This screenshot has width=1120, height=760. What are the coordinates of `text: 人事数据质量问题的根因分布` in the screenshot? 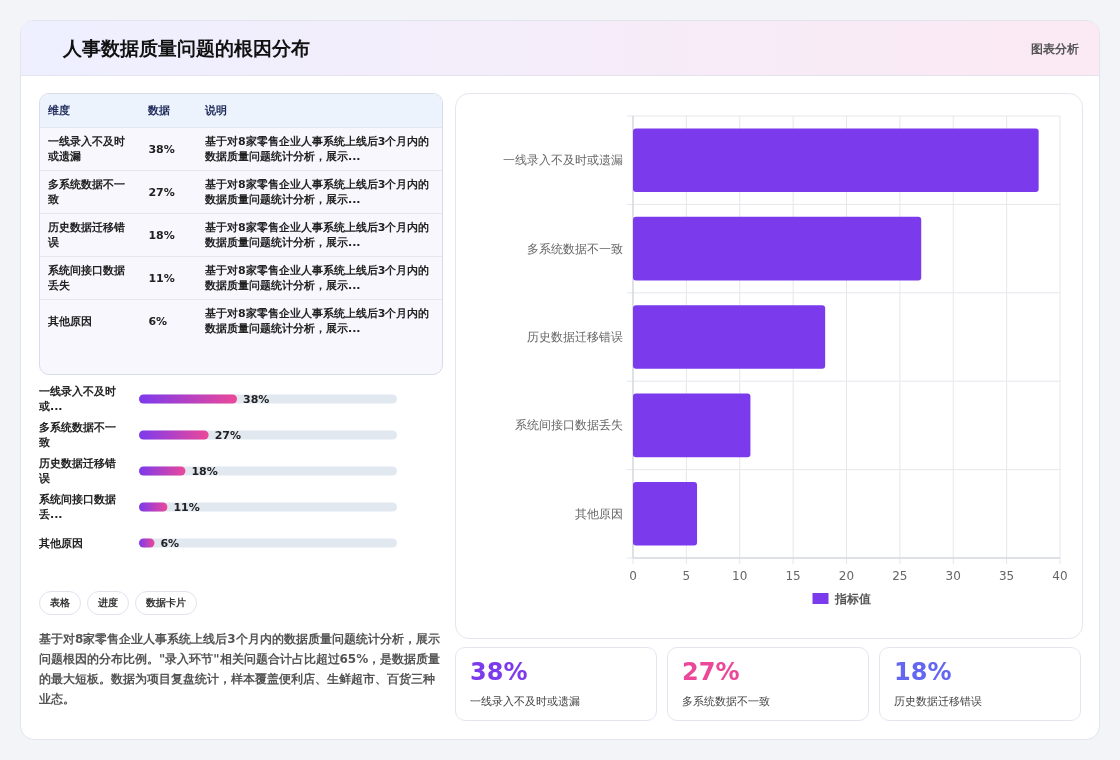 It's located at (186, 48).